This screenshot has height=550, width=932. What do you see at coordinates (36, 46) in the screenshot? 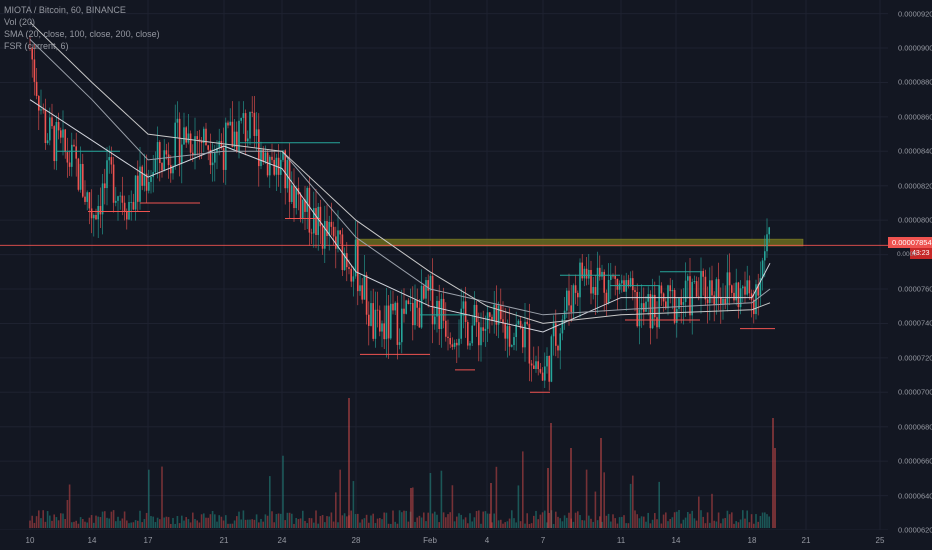
I see `fsr-indicator-label: FSR (current, 6)` at bounding box center [36, 46].